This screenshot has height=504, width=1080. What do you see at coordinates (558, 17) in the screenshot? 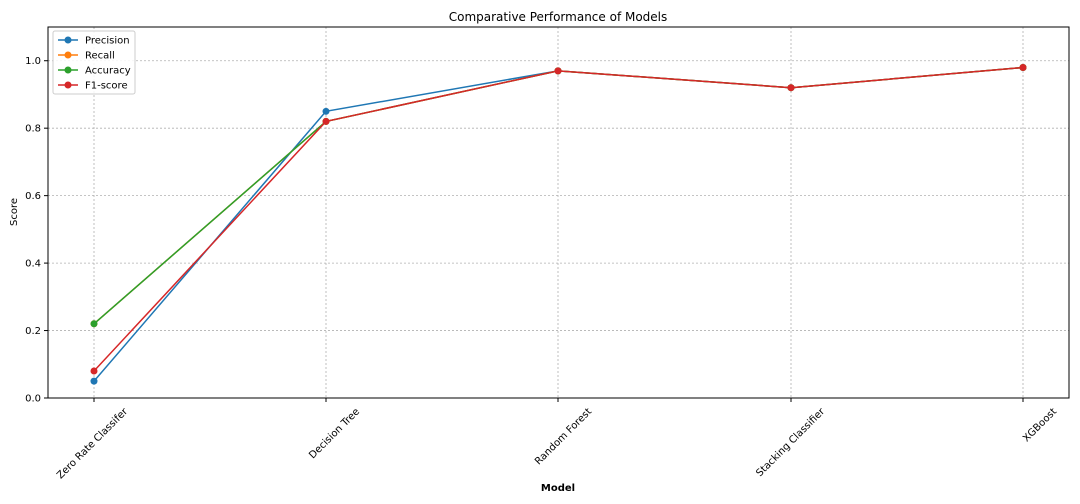
I see `chart-title: Comparative Performance of Models` at bounding box center [558, 17].